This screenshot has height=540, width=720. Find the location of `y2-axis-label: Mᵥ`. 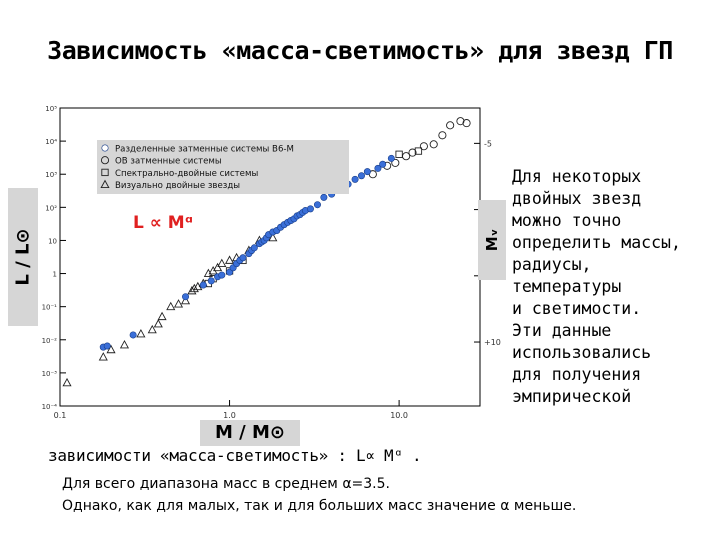

y2-axis-label: Mᵥ is located at coordinates (492, 240).